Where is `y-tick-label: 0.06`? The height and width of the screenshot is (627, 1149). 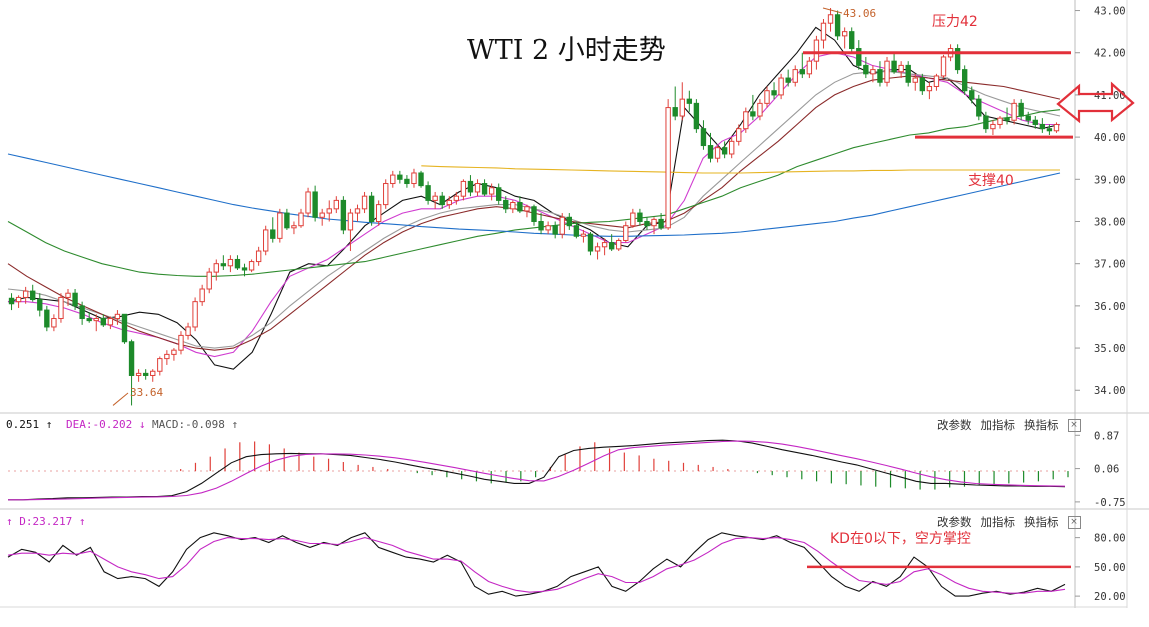 y-tick-label: 0.06 is located at coordinates (1106, 470).